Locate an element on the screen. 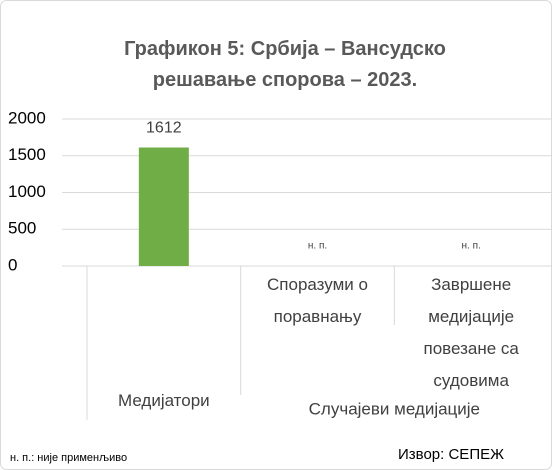 The height and width of the screenshot is (470, 552). x-tick-label: Завршене медијације повезане са судовима is located at coordinates (471, 332).